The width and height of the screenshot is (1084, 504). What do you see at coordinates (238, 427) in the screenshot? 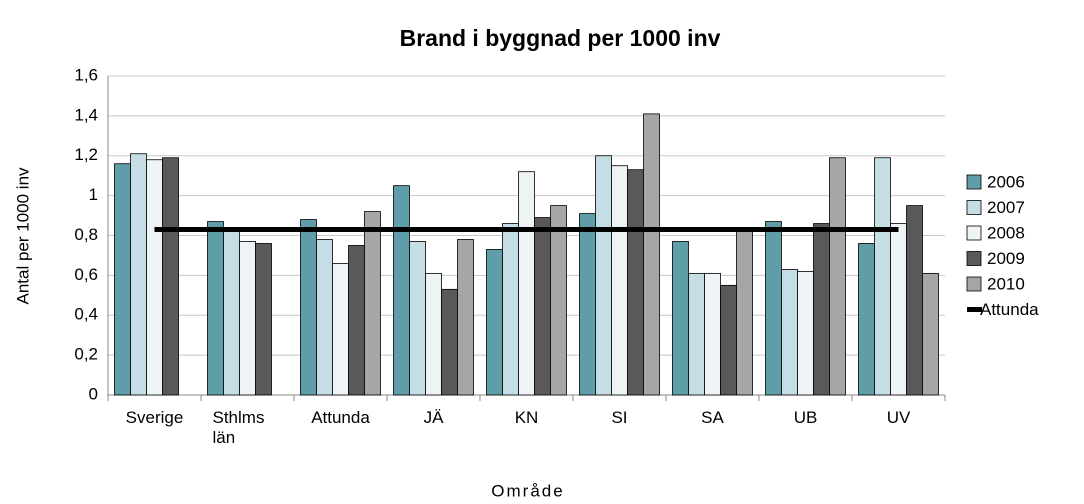
I see `x-tick-label: Sthlms län` at bounding box center [238, 427].